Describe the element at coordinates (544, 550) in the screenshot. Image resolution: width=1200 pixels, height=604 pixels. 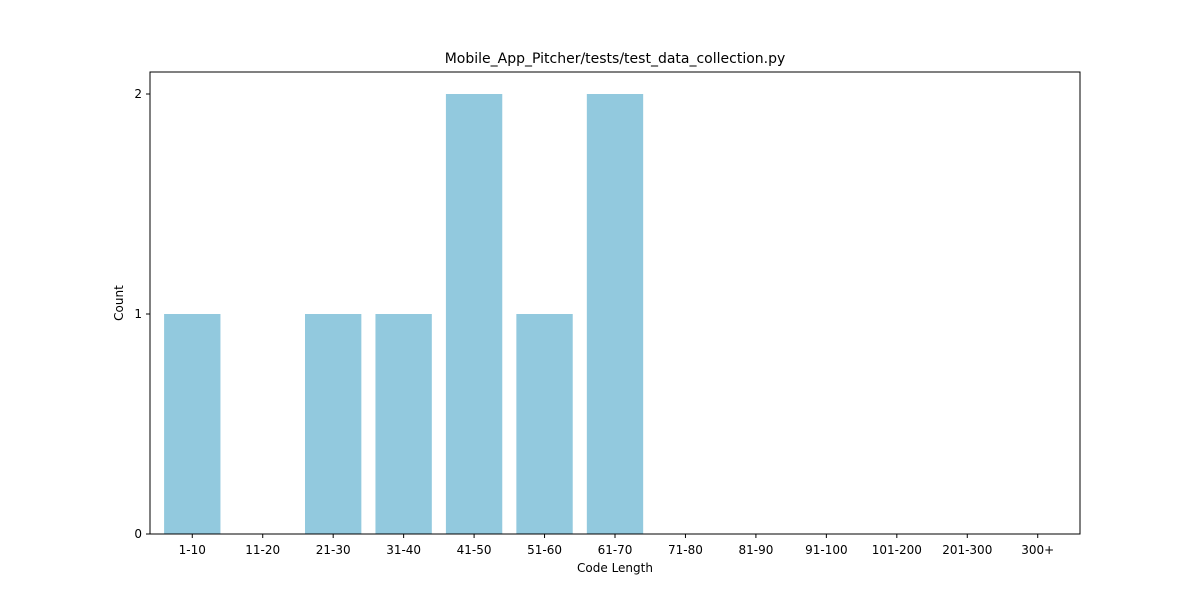
I see `x-tick-label: 51-60` at that location.